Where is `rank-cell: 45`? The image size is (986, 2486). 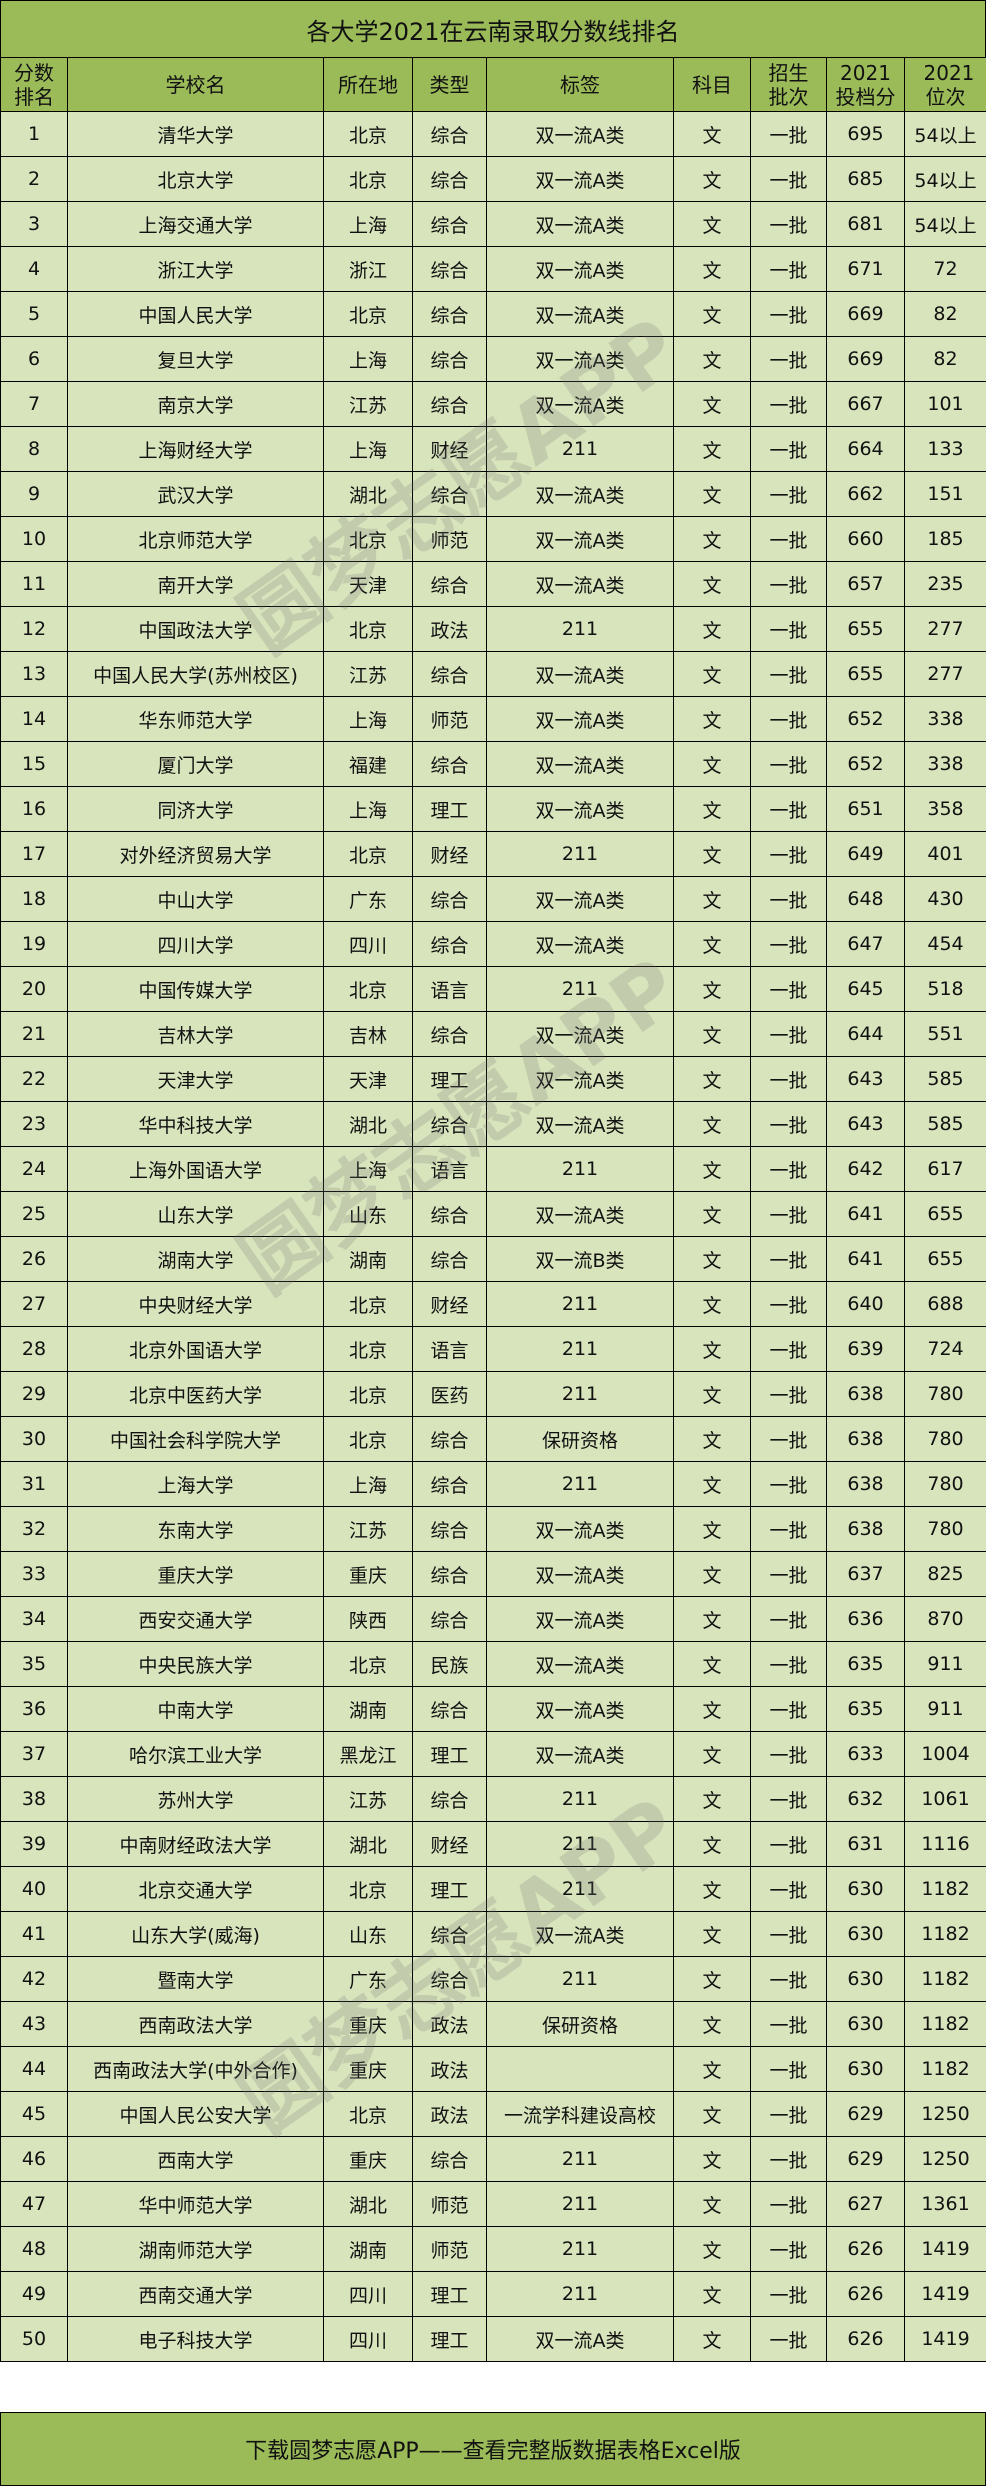
rank-cell: 45 is located at coordinates (34, 2114).